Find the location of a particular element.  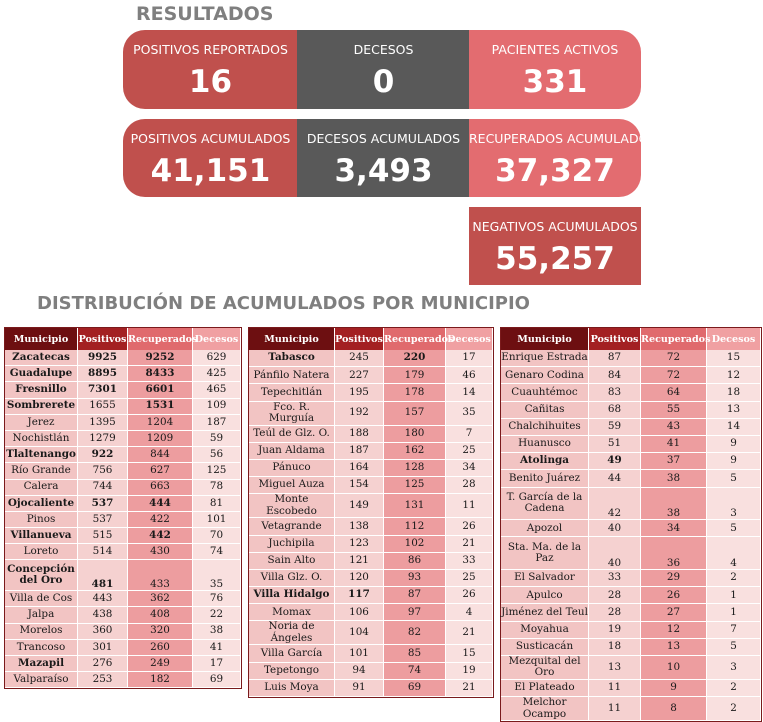

decesos-cell: 74 is located at coordinates (217, 552).